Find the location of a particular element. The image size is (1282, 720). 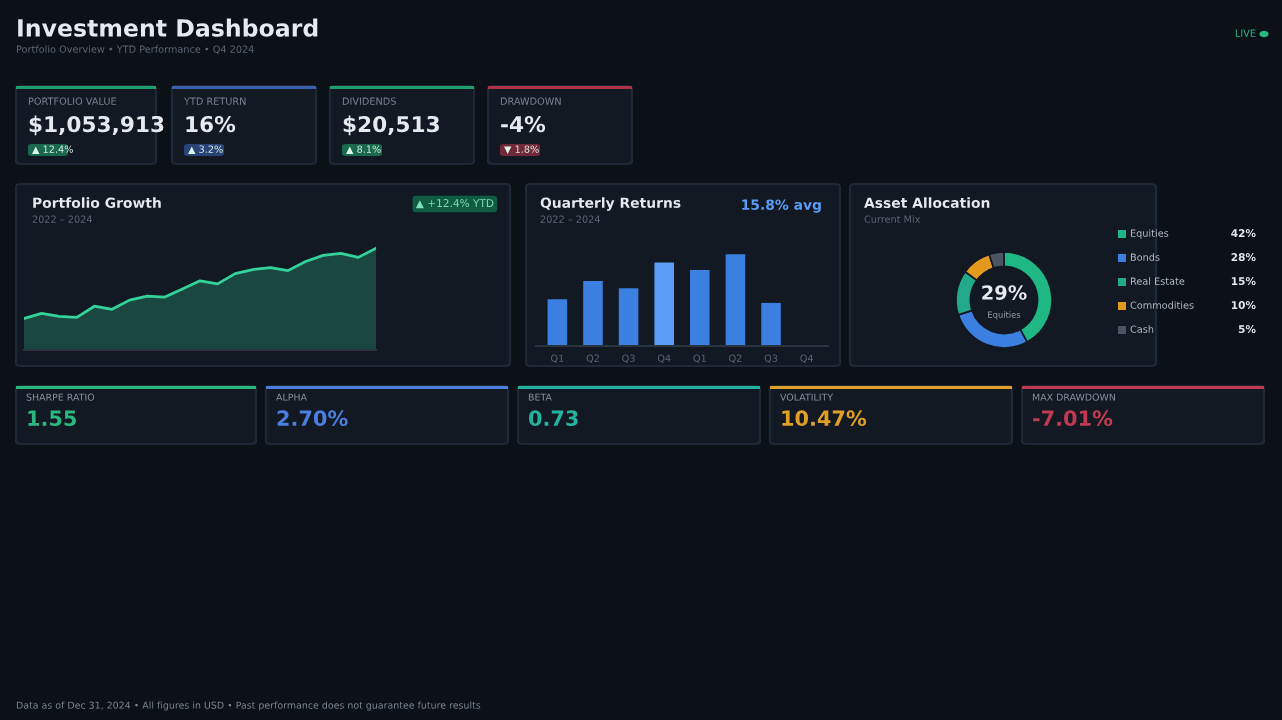

text: 10.47% is located at coordinates (824, 418).